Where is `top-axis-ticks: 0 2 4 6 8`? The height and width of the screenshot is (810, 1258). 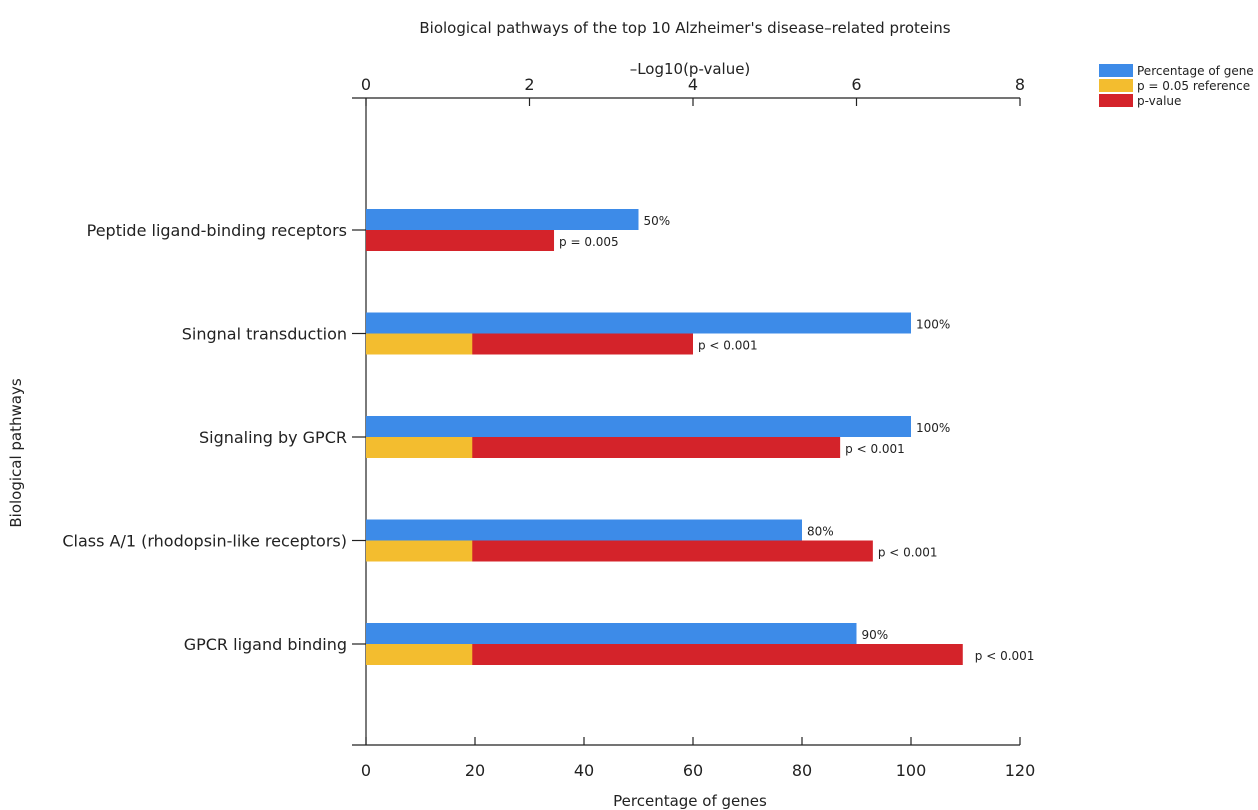
top-axis-ticks: 0 2 4 6 8 is located at coordinates (693, 90).